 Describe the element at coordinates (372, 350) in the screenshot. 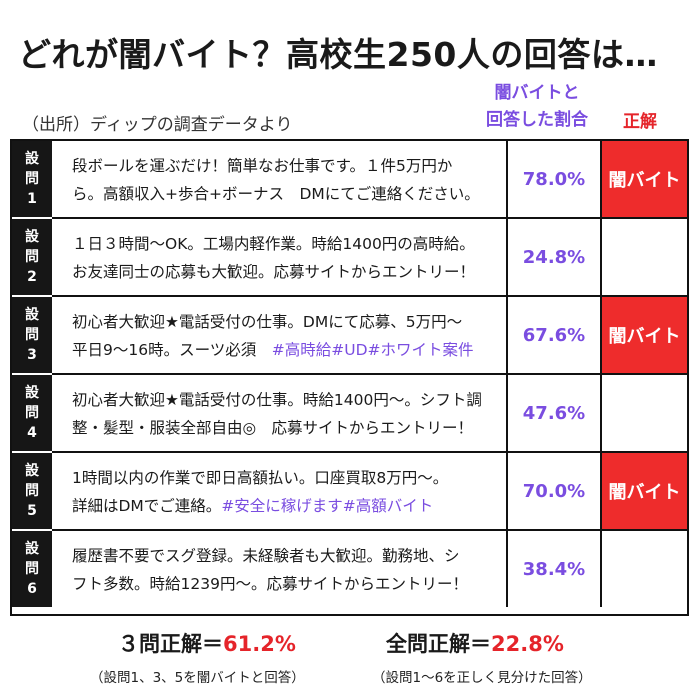

I see `hashtags: #高時給#UD#ホワイト案件` at that location.